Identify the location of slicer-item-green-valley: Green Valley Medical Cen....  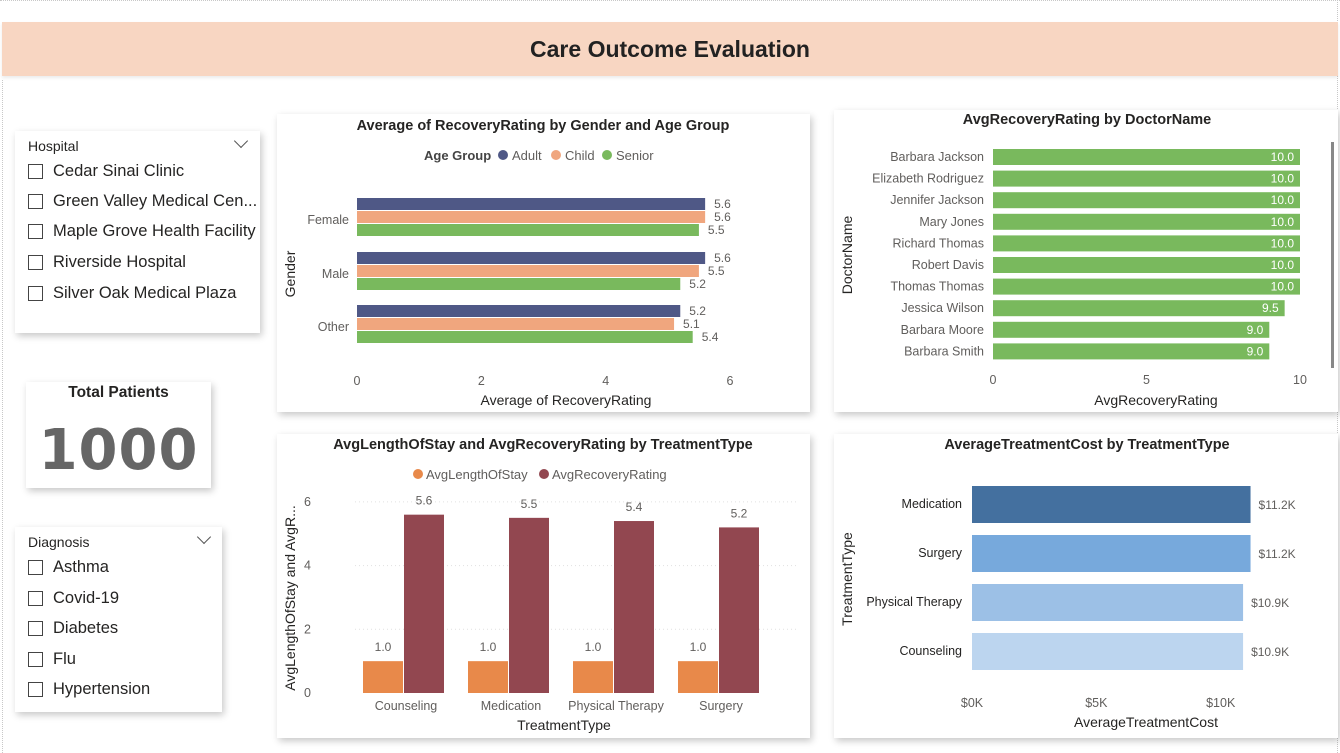
(142, 201).